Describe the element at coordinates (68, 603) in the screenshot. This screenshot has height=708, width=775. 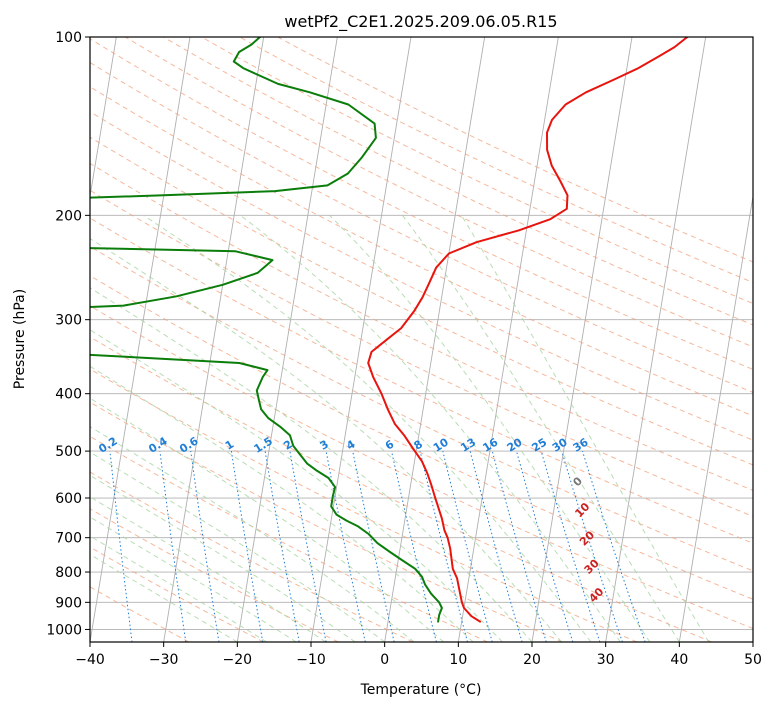
I see `y-tick-label: 900` at that location.